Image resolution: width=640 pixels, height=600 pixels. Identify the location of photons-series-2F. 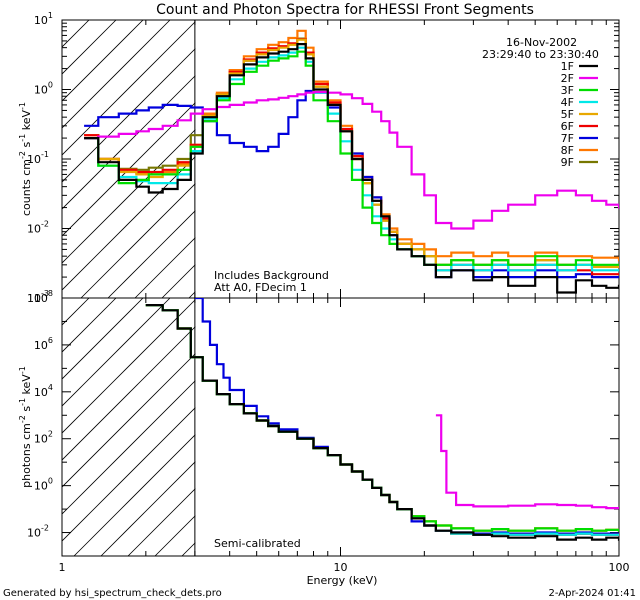
(527, 462).